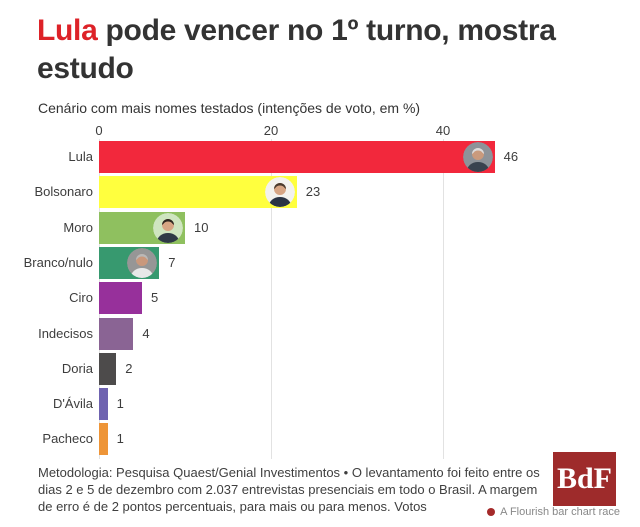 This screenshot has height=527, width=640. What do you see at coordinates (108, 368) in the screenshot?
I see `bar-doria` at bounding box center [108, 368].